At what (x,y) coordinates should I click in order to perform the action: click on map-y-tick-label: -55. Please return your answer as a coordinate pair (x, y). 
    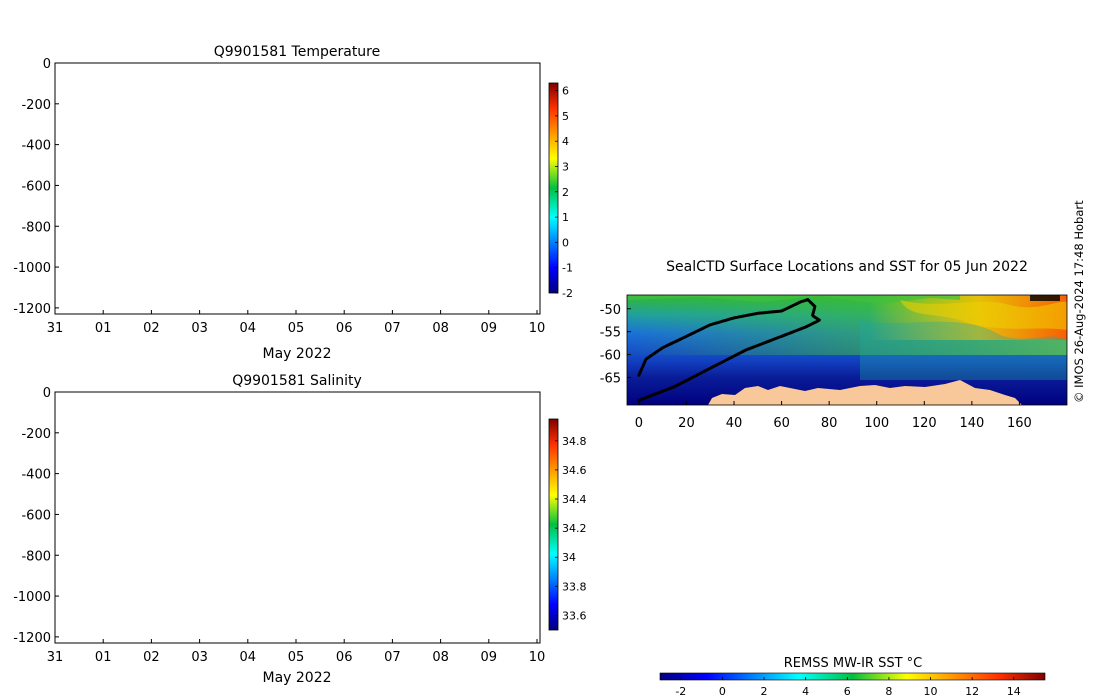
    Looking at the image, I should click on (610, 333).